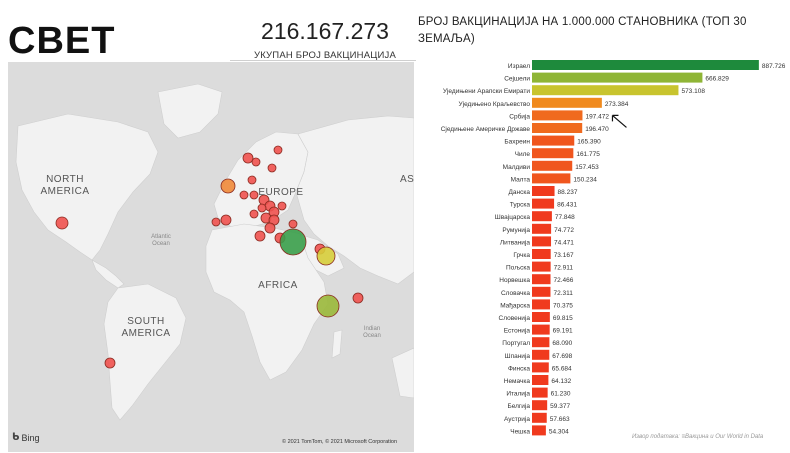 The image size is (790, 453). What do you see at coordinates (515, 318) in the screenshot?
I see `bar-category-label: Словенија` at bounding box center [515, 318].